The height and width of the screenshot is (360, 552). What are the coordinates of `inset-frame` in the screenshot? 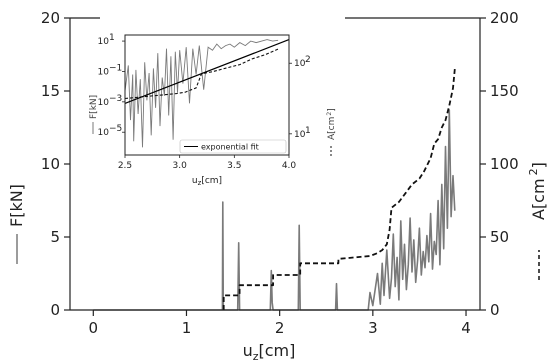 It's located at (207, 95).